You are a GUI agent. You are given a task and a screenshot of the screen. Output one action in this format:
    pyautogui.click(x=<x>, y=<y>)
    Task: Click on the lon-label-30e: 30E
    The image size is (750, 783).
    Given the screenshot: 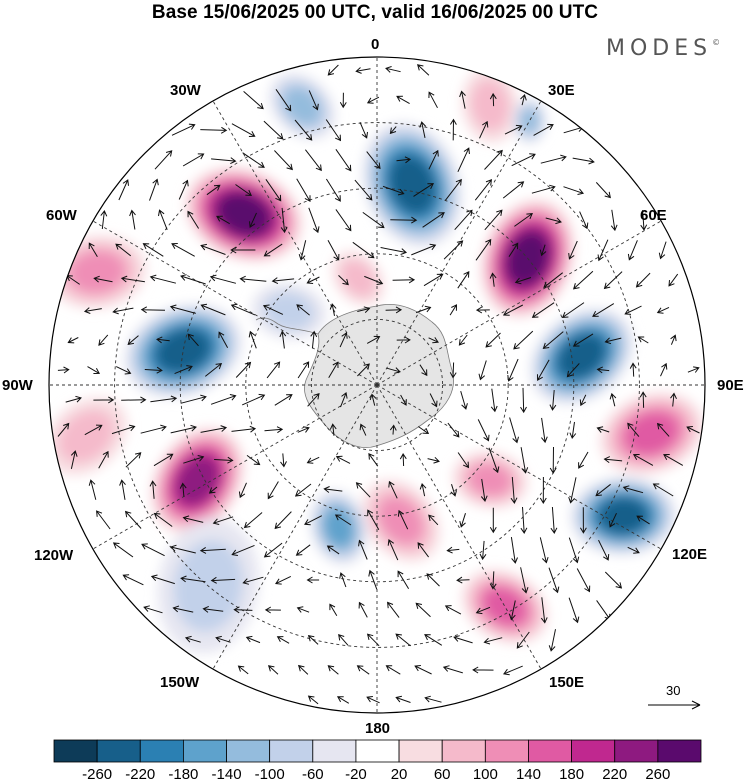 What is the action you would take?
    pyautogui.click(x=561, y=90)
    